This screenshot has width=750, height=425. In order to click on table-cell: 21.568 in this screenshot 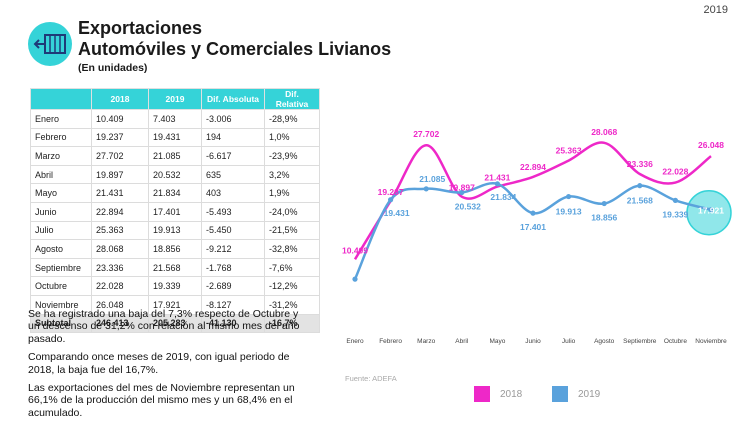, I will do `click(175, 267)`.